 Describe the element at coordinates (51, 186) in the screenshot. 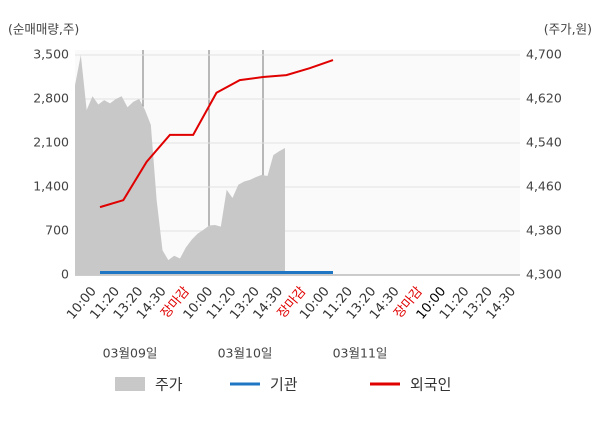

I see `y-tick-label: 1,400` at that location.